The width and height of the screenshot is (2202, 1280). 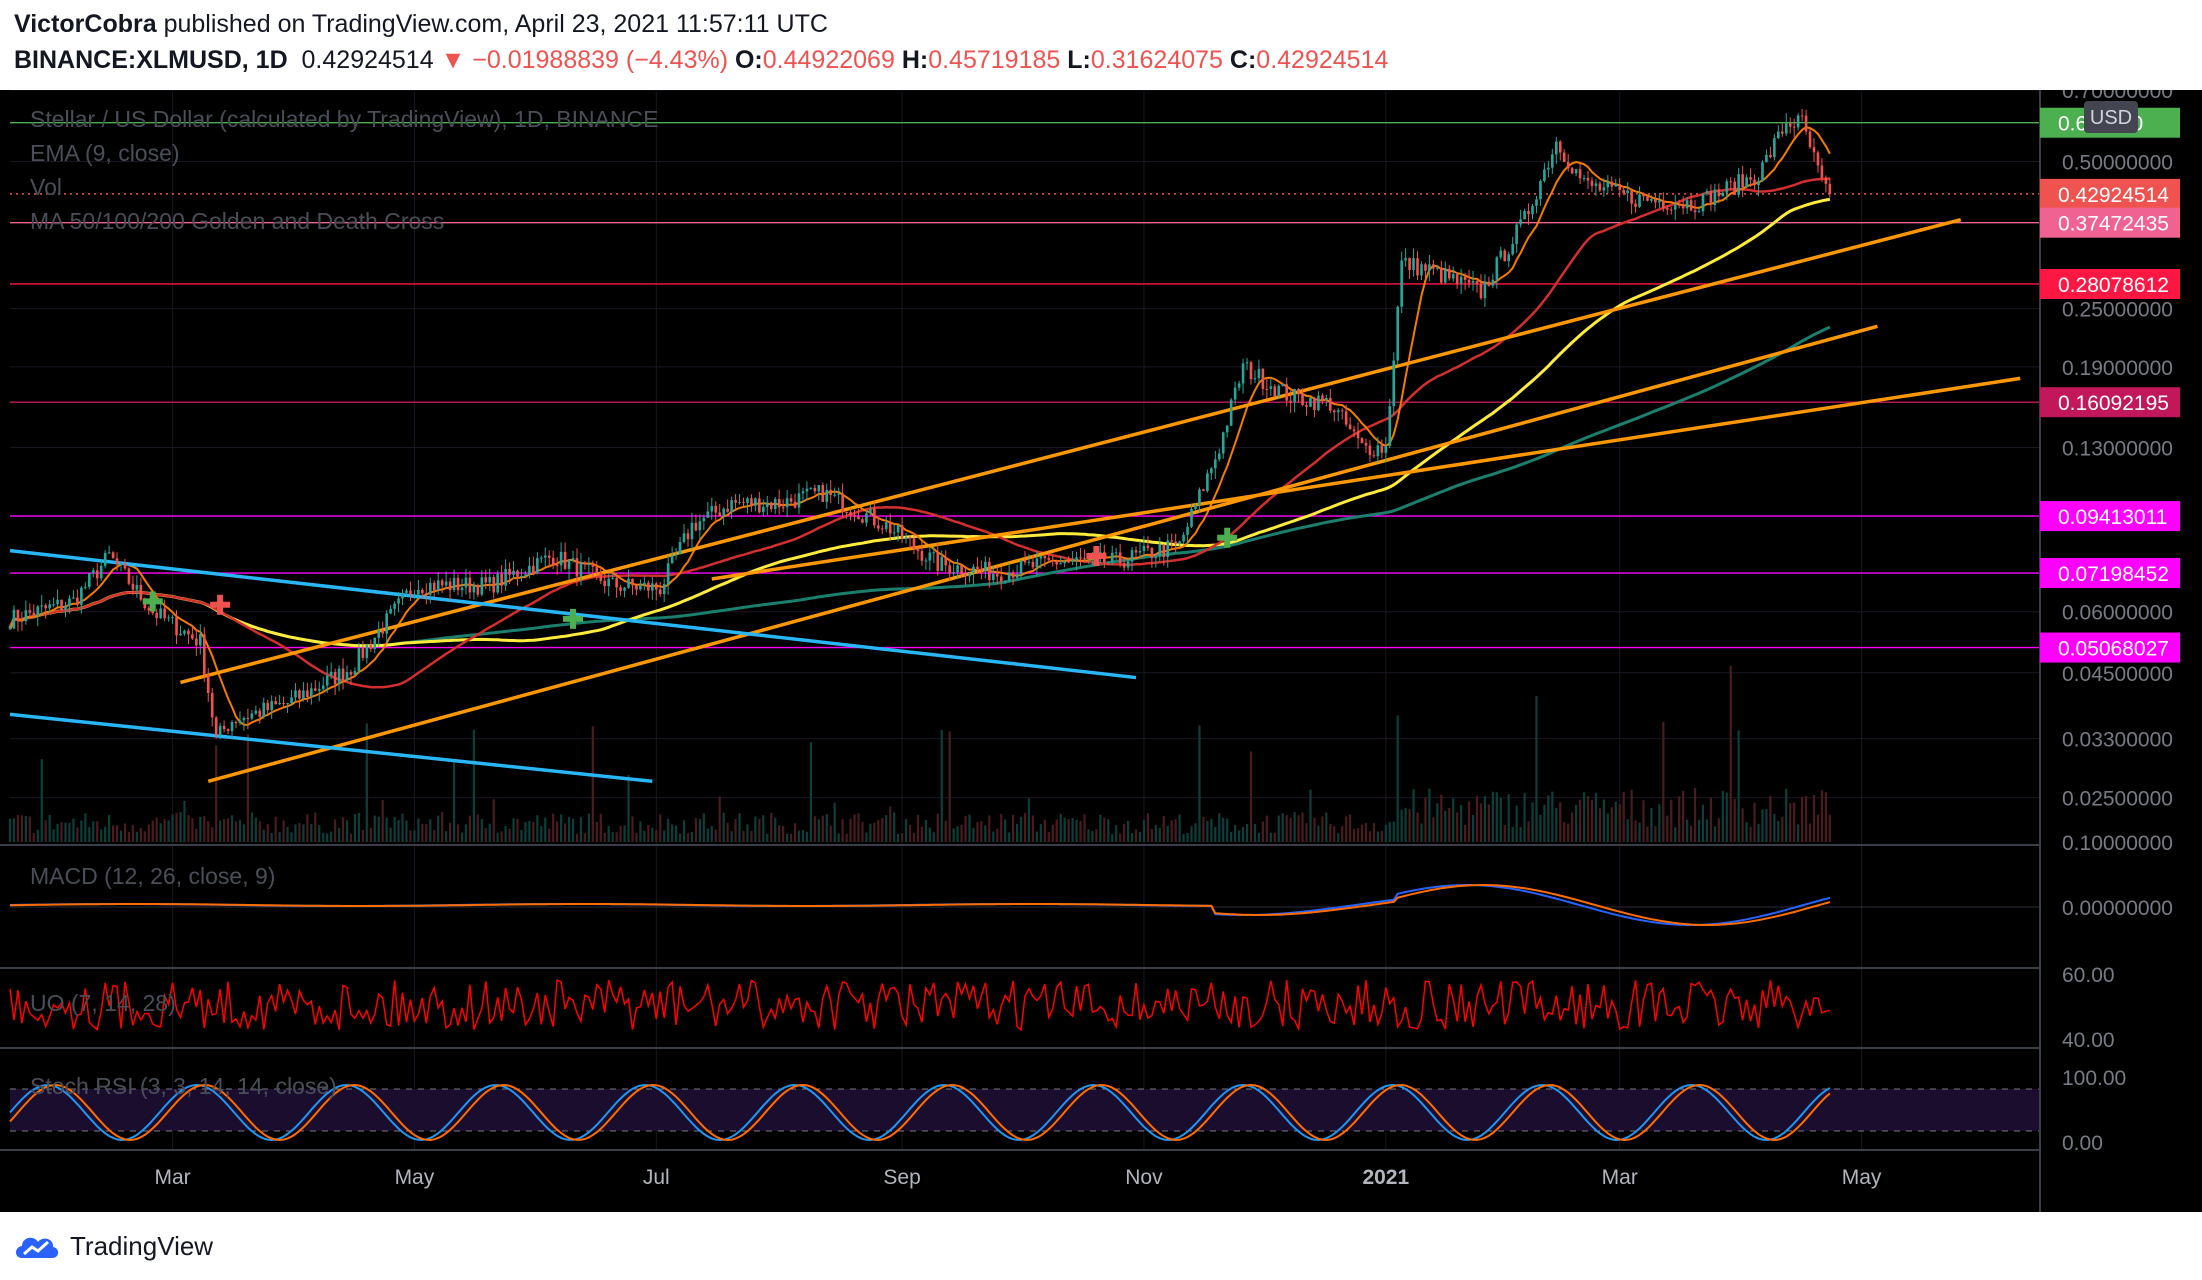 What do you see at coordinates (220, 604) in the screenshot?
I see `cross-marker-death` at bounding box center [220, 604].